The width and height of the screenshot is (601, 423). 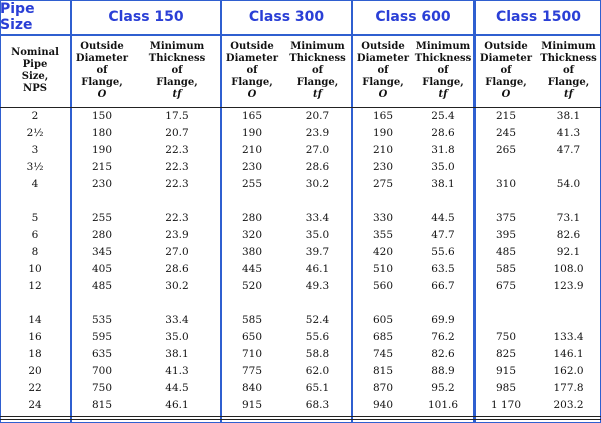 I want to click on cell-c300-t: 27.0, so click(x=317, y=150).